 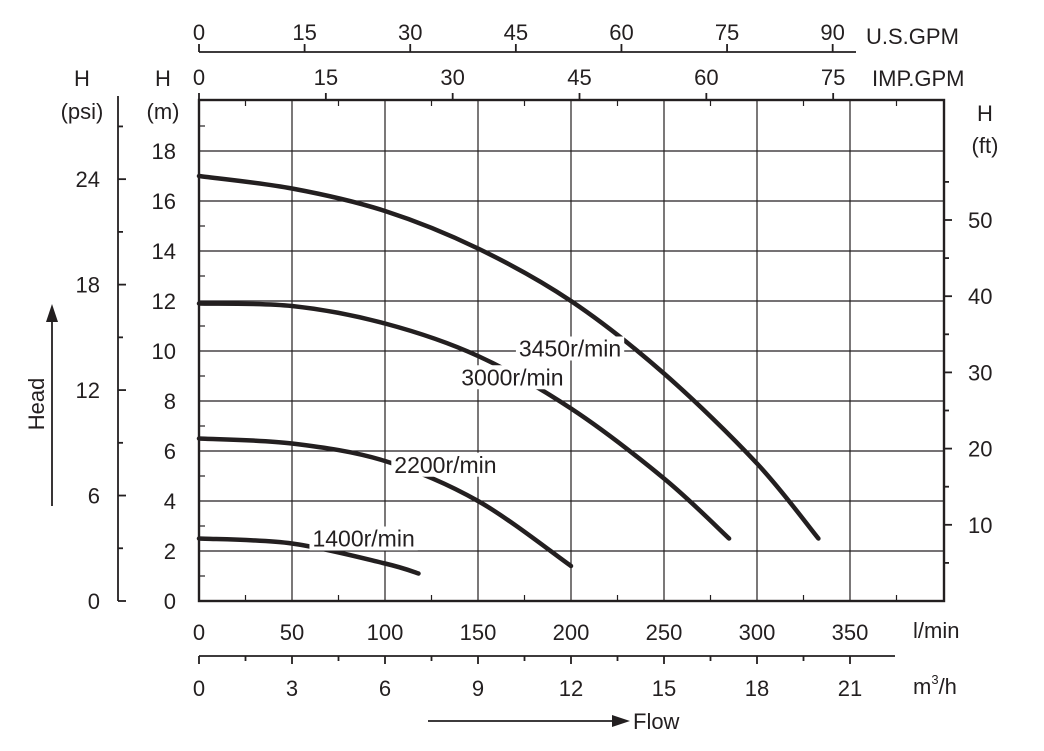 I want to click on ft-tick-label: 50, so click(x=980, y=220).